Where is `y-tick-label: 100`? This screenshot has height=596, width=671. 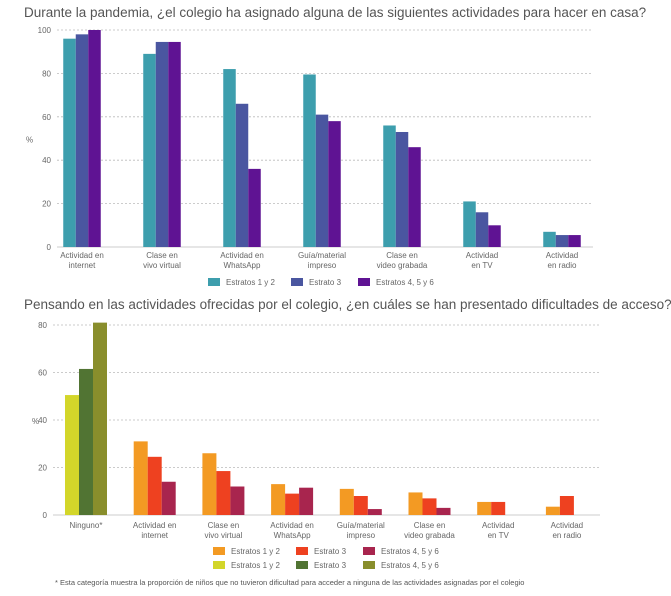
y-tick-label: 100 is located at coordinates (45, 30).